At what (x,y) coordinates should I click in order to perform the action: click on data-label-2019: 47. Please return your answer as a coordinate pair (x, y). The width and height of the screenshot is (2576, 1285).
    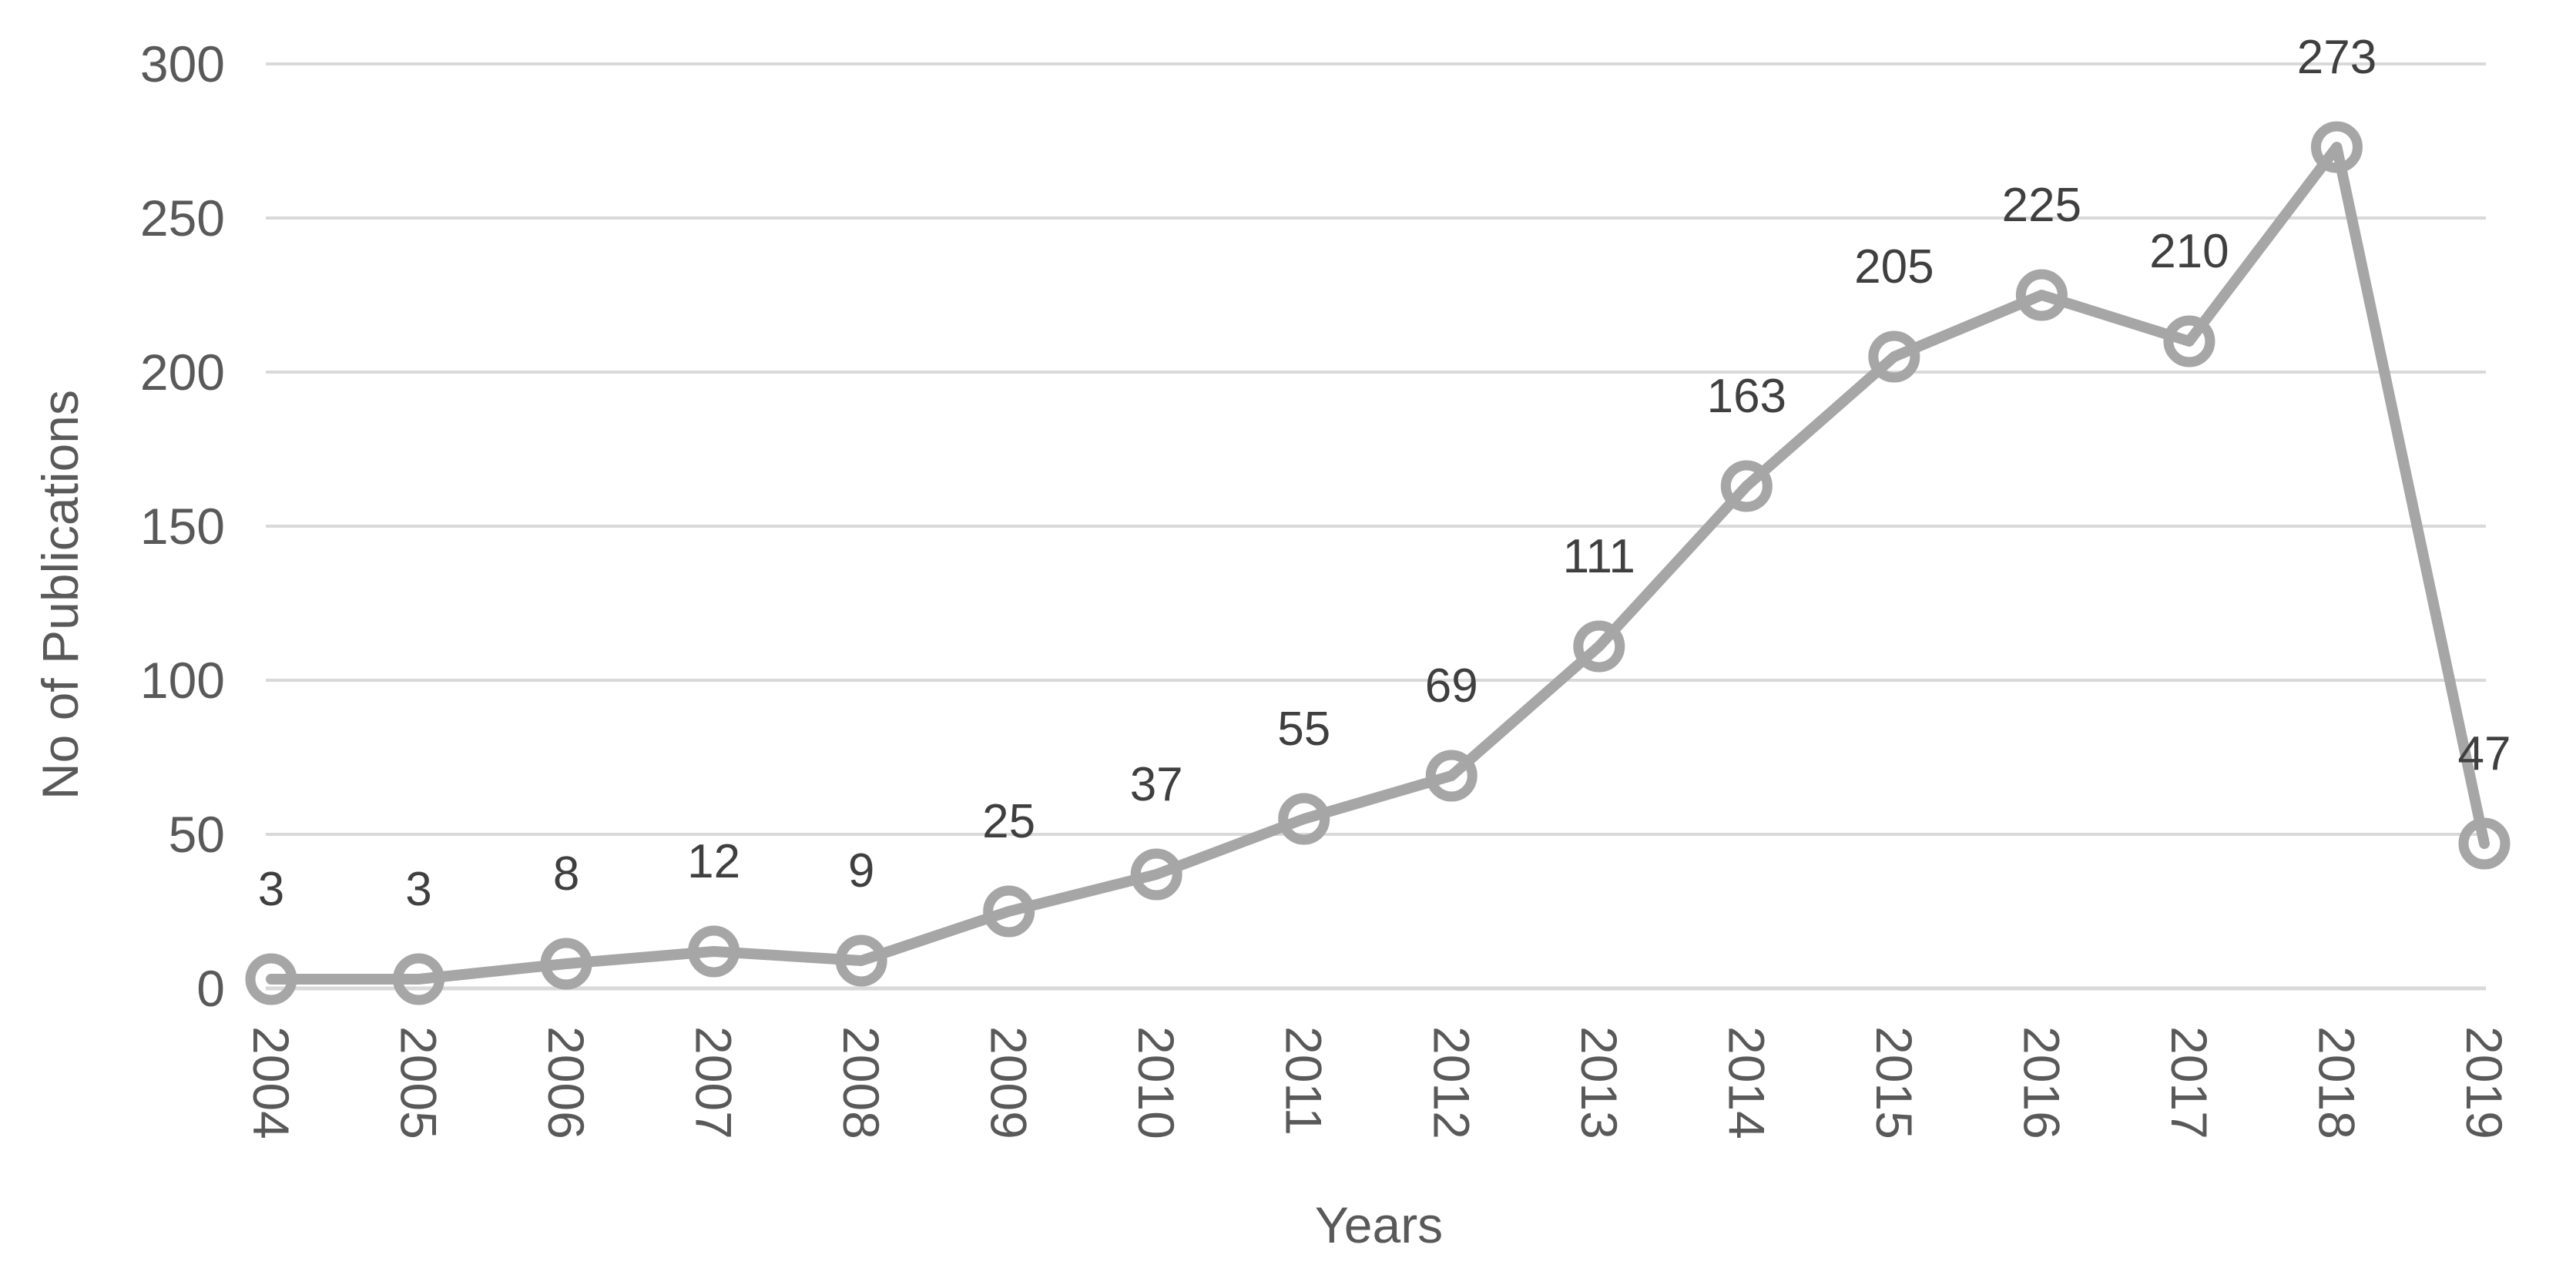
    Looking at the image, I should click on (2484, 753).